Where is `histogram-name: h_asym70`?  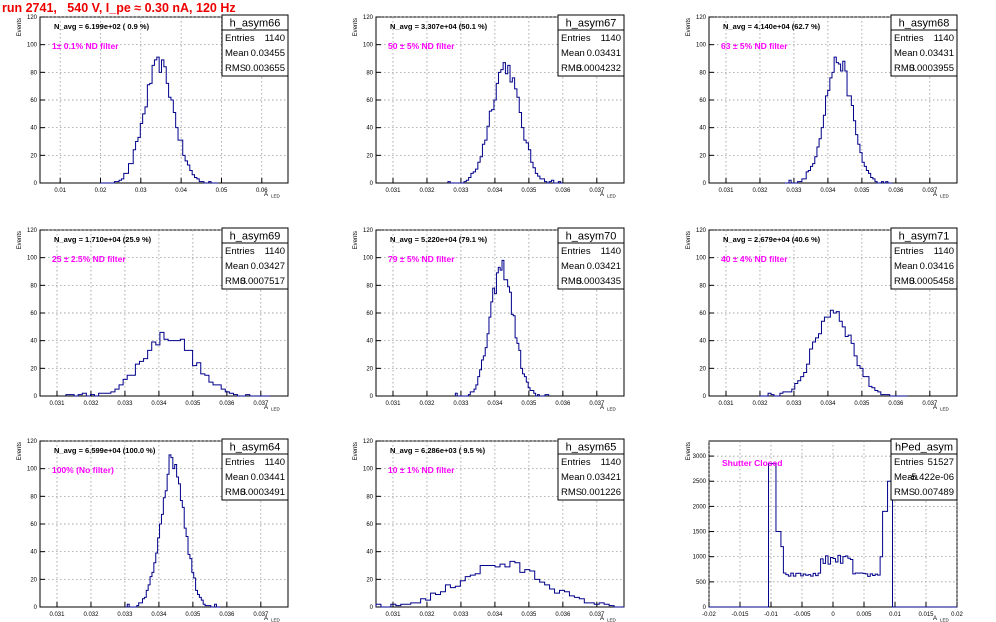 histogram-name: h_asym70 is located at coordinates (591, 237).